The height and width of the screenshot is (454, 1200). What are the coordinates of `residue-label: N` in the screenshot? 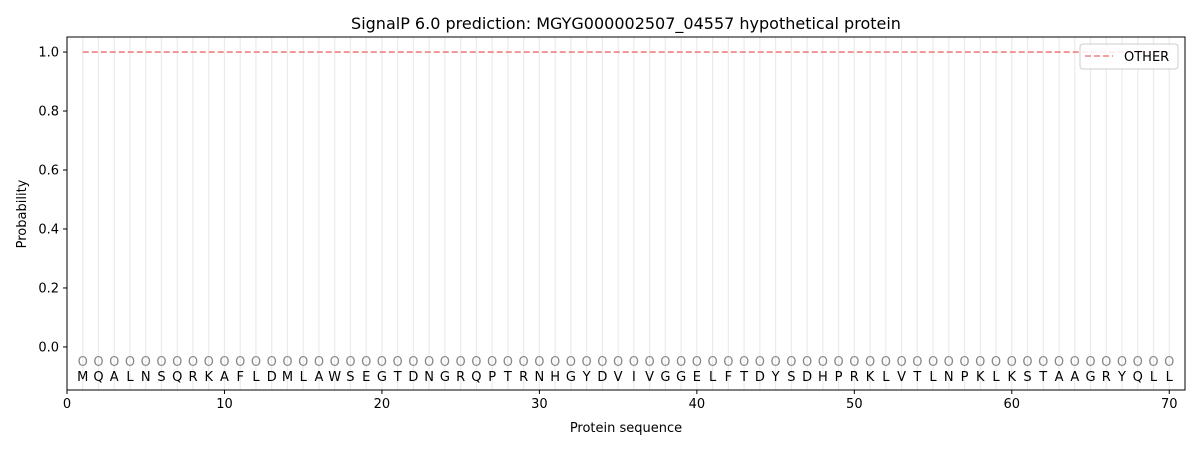 It's located at (146, 377).